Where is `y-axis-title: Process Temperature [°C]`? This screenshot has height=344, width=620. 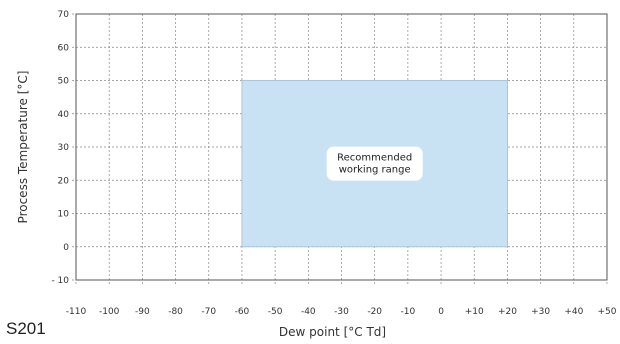
y-axis-title: Process Temperature [°C] is located at coordinates (23, 147).